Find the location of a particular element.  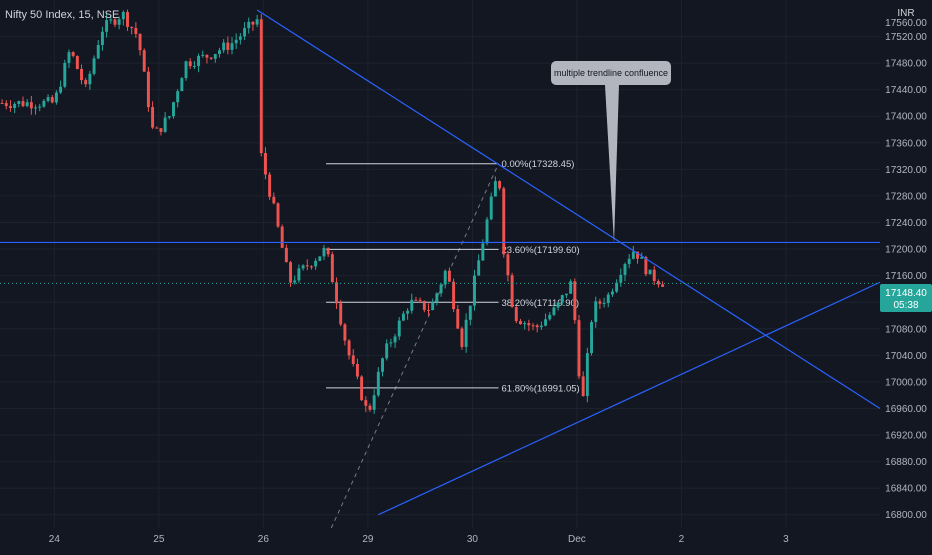

price-tick-label: 17240.00 is located at coordinates (906, 223).